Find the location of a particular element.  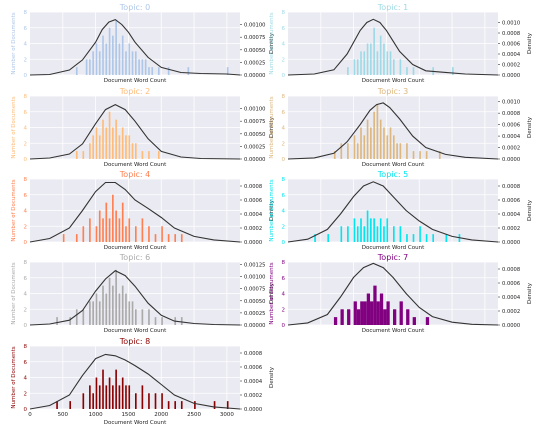

x-tick-label: 500 is located at coordinates (63, 415).